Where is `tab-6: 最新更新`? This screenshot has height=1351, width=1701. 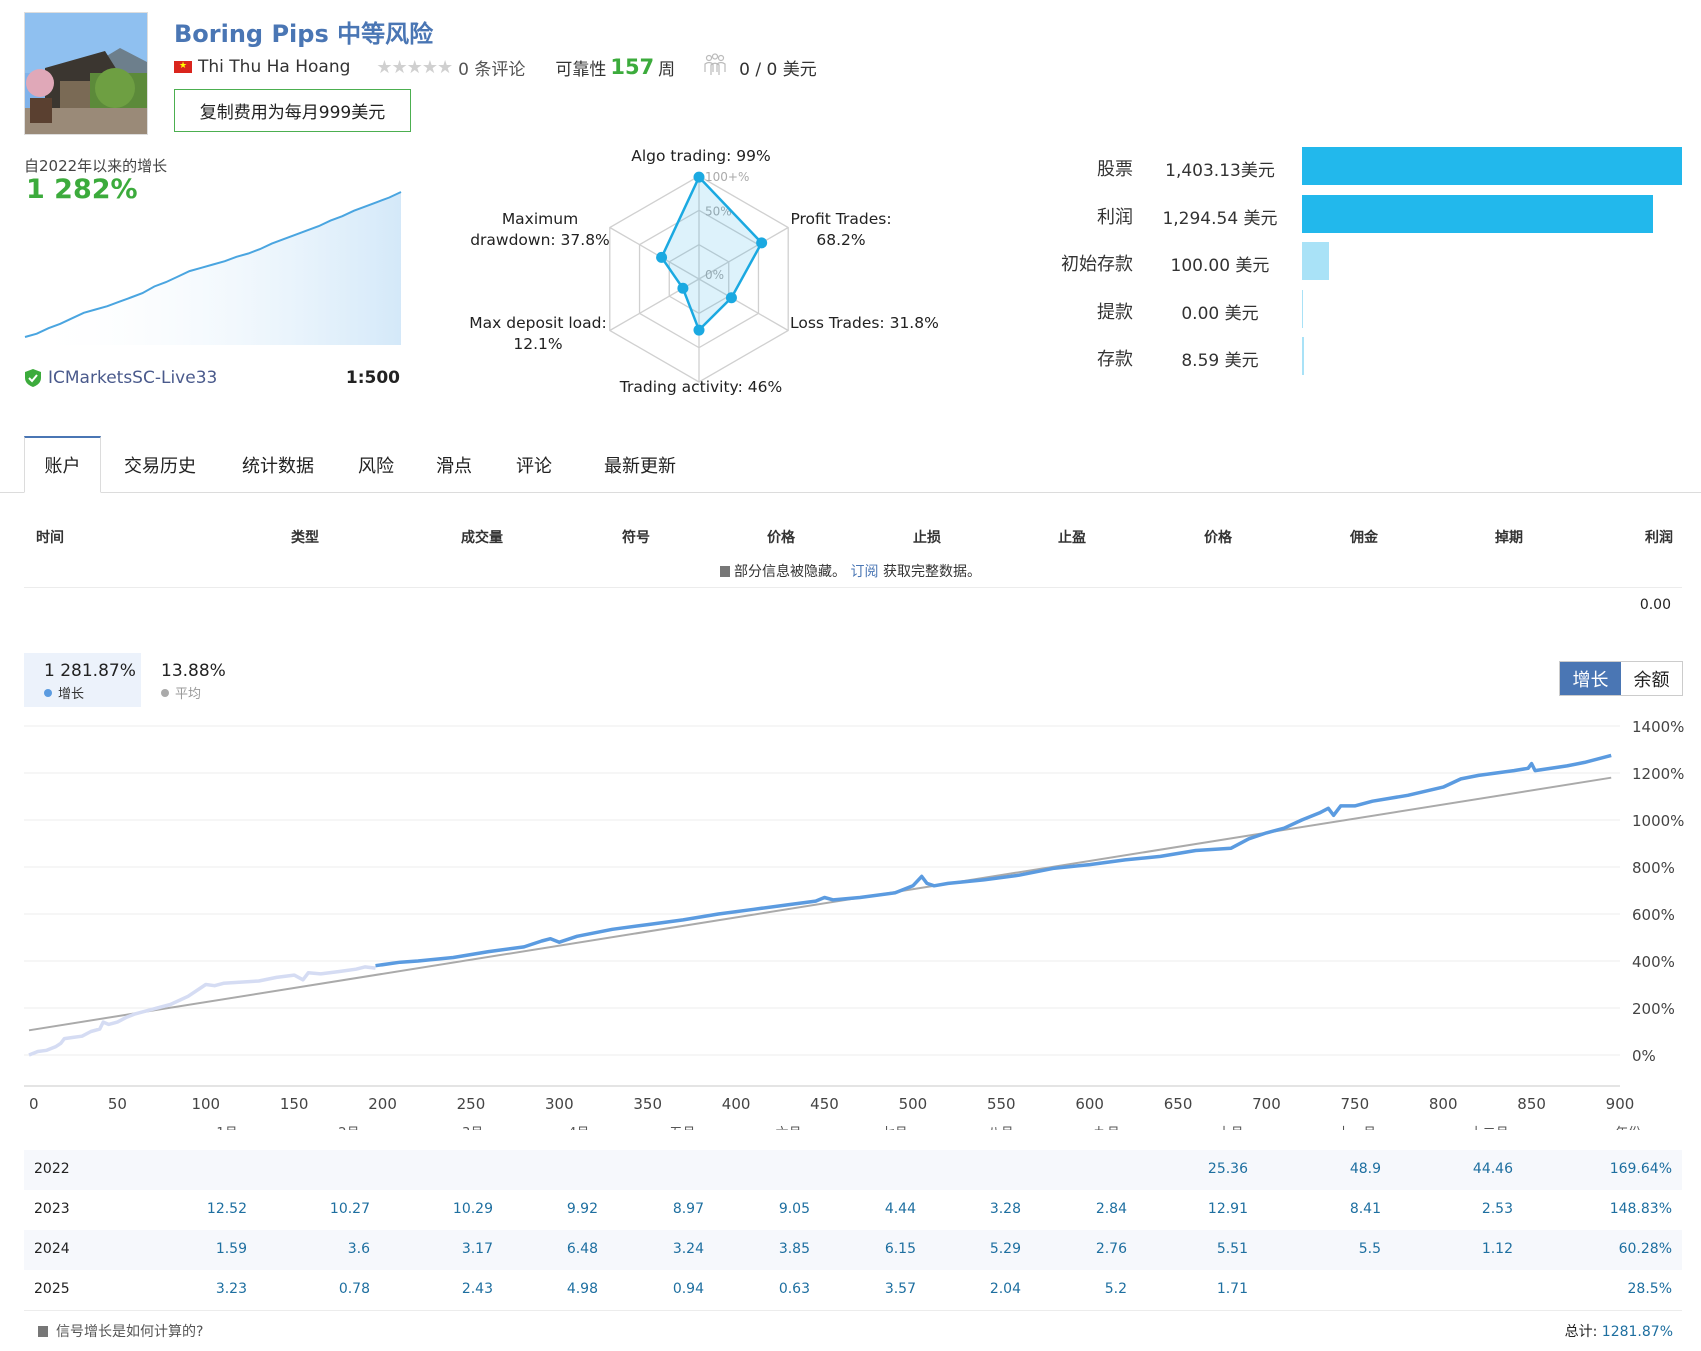
tab-6: 最新更新 is located at coordinates (640, 466).